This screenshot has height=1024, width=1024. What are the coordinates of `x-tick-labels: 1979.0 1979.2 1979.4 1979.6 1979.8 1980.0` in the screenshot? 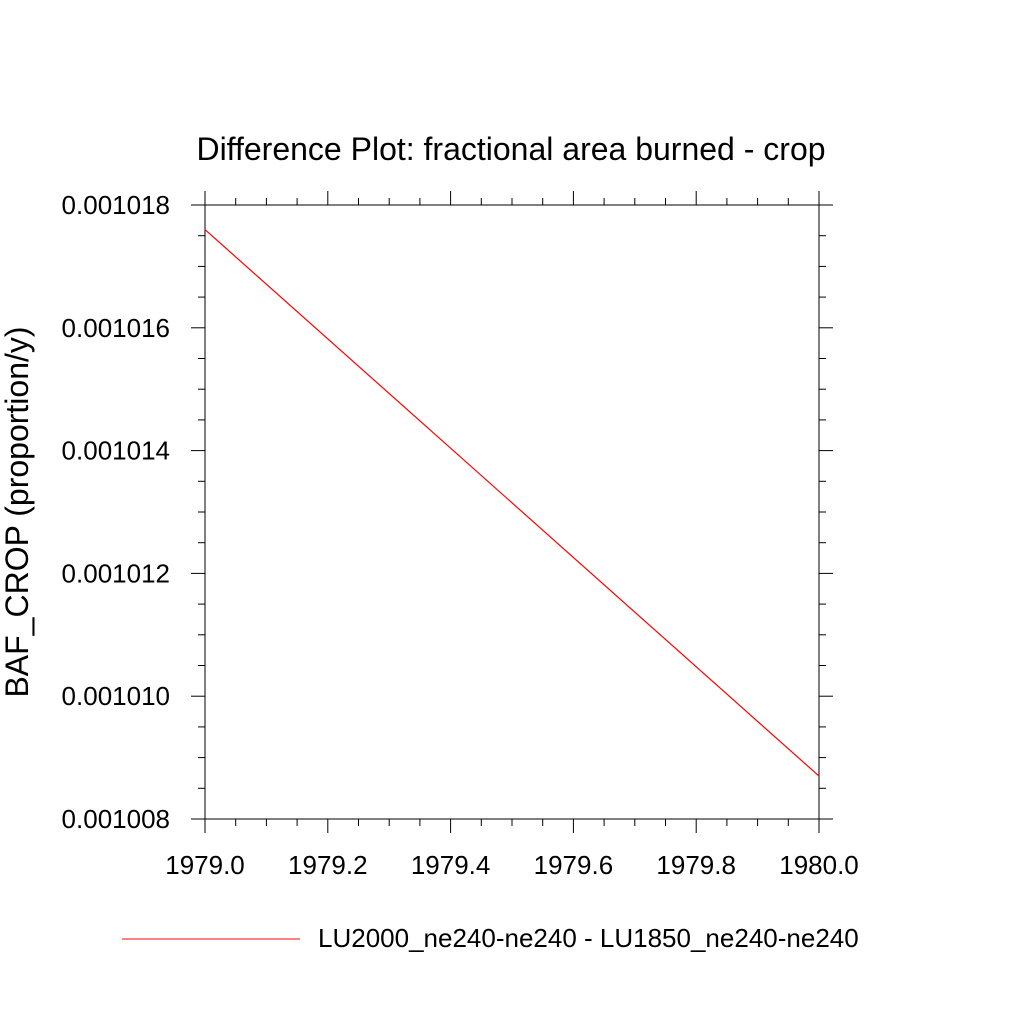 It's located at (512, 865).